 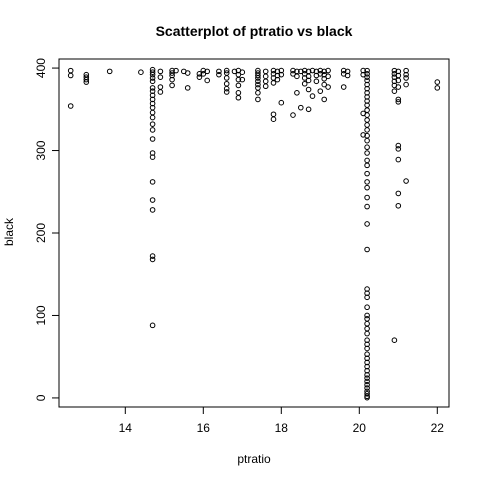 What do you see at coordinates (41, 233) in the screenshot?
I see `y-tick-label-2: 200` at bounding box center [41, 233].